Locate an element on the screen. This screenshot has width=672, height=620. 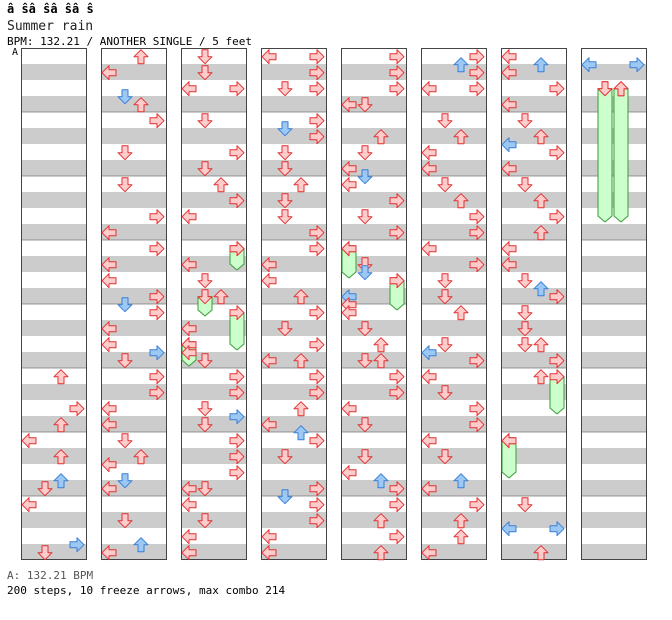
freeze-arrow-head is located at coordinates (557, 377).